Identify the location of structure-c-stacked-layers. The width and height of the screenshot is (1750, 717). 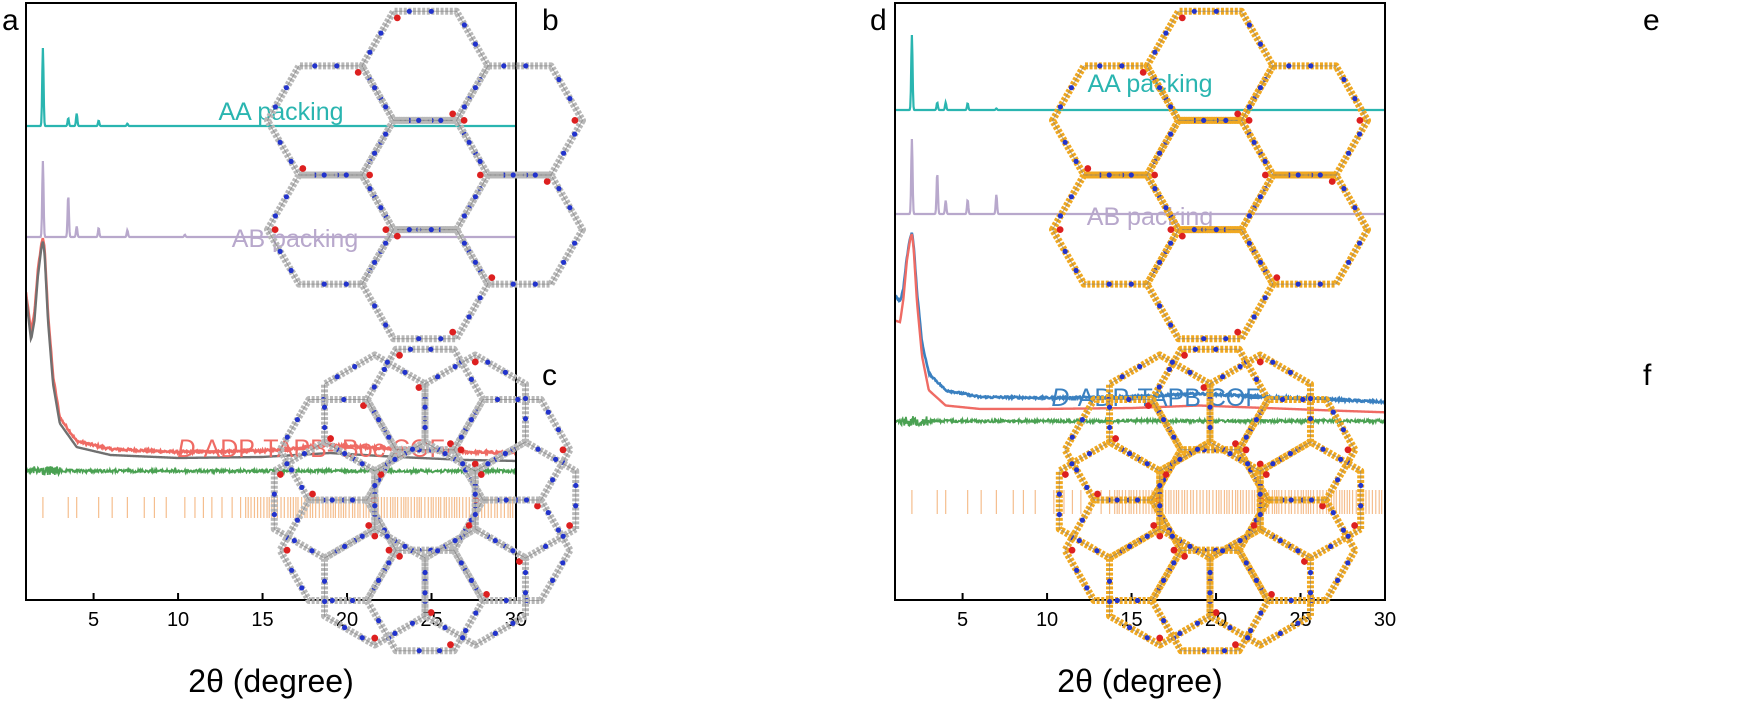
(425, 500).